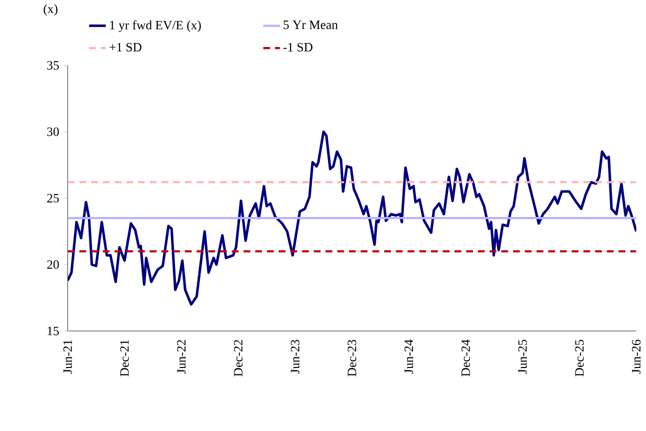 The image size is (646, 431). Describe the element at coordinates (409, 357) in the screenshot. I see `x-tick-label: Jun-24` at that location.